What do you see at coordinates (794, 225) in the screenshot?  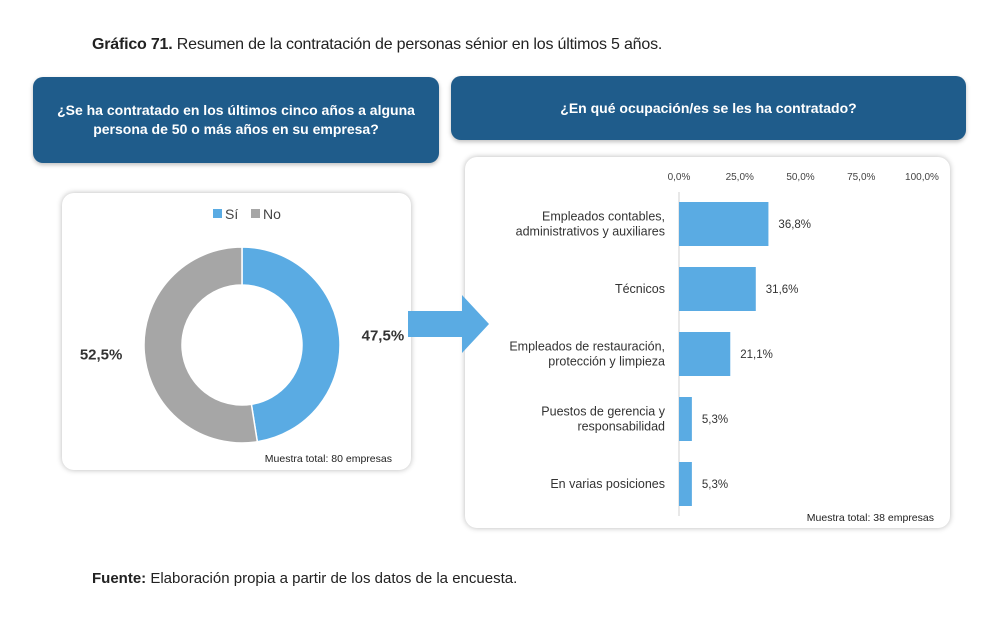 I see `bar-value-label: 36,8%` at bounding box center [794, 225].